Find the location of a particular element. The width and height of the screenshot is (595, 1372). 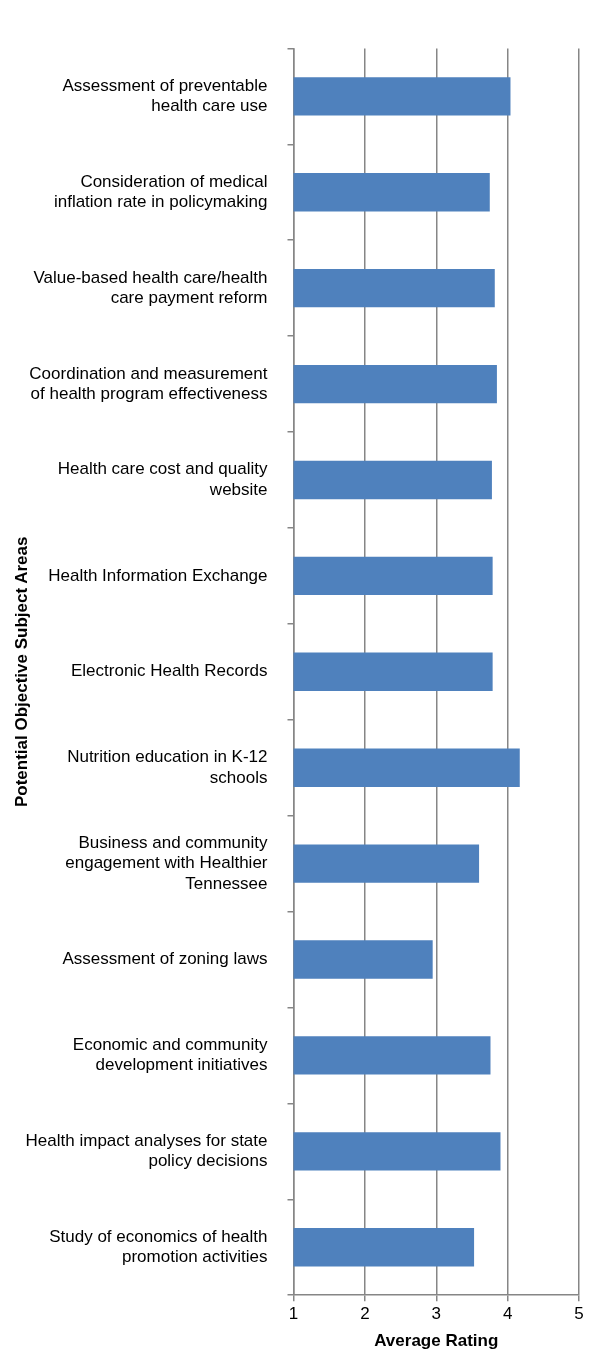

y-tick-label: Study of economics of health promotion activities is located at coordinates (158, 1246).